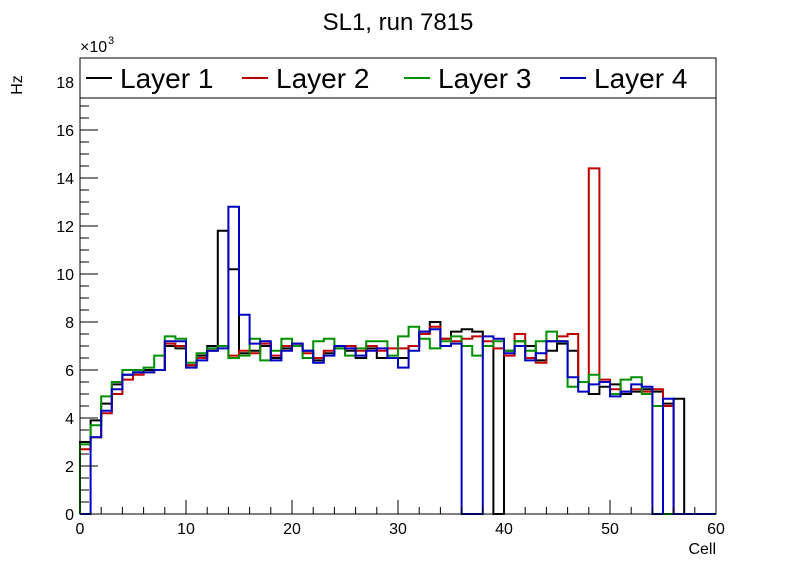 The width and height of the screenshot is (796, 572). Describe the element at coordinates (166, 78) in the screenshot. I see `legend-label-layer-1: Layer 1` at that location.